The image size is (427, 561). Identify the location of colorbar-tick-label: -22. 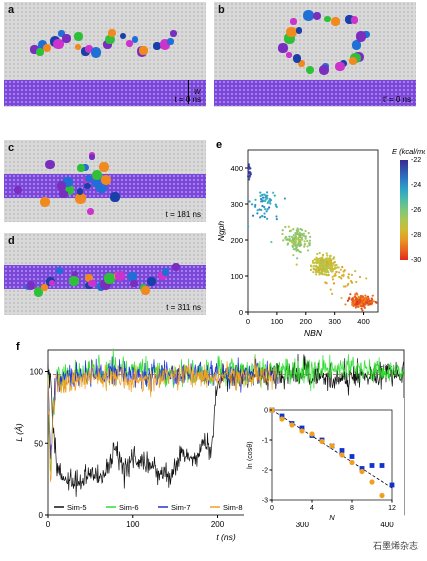
(416, 160).